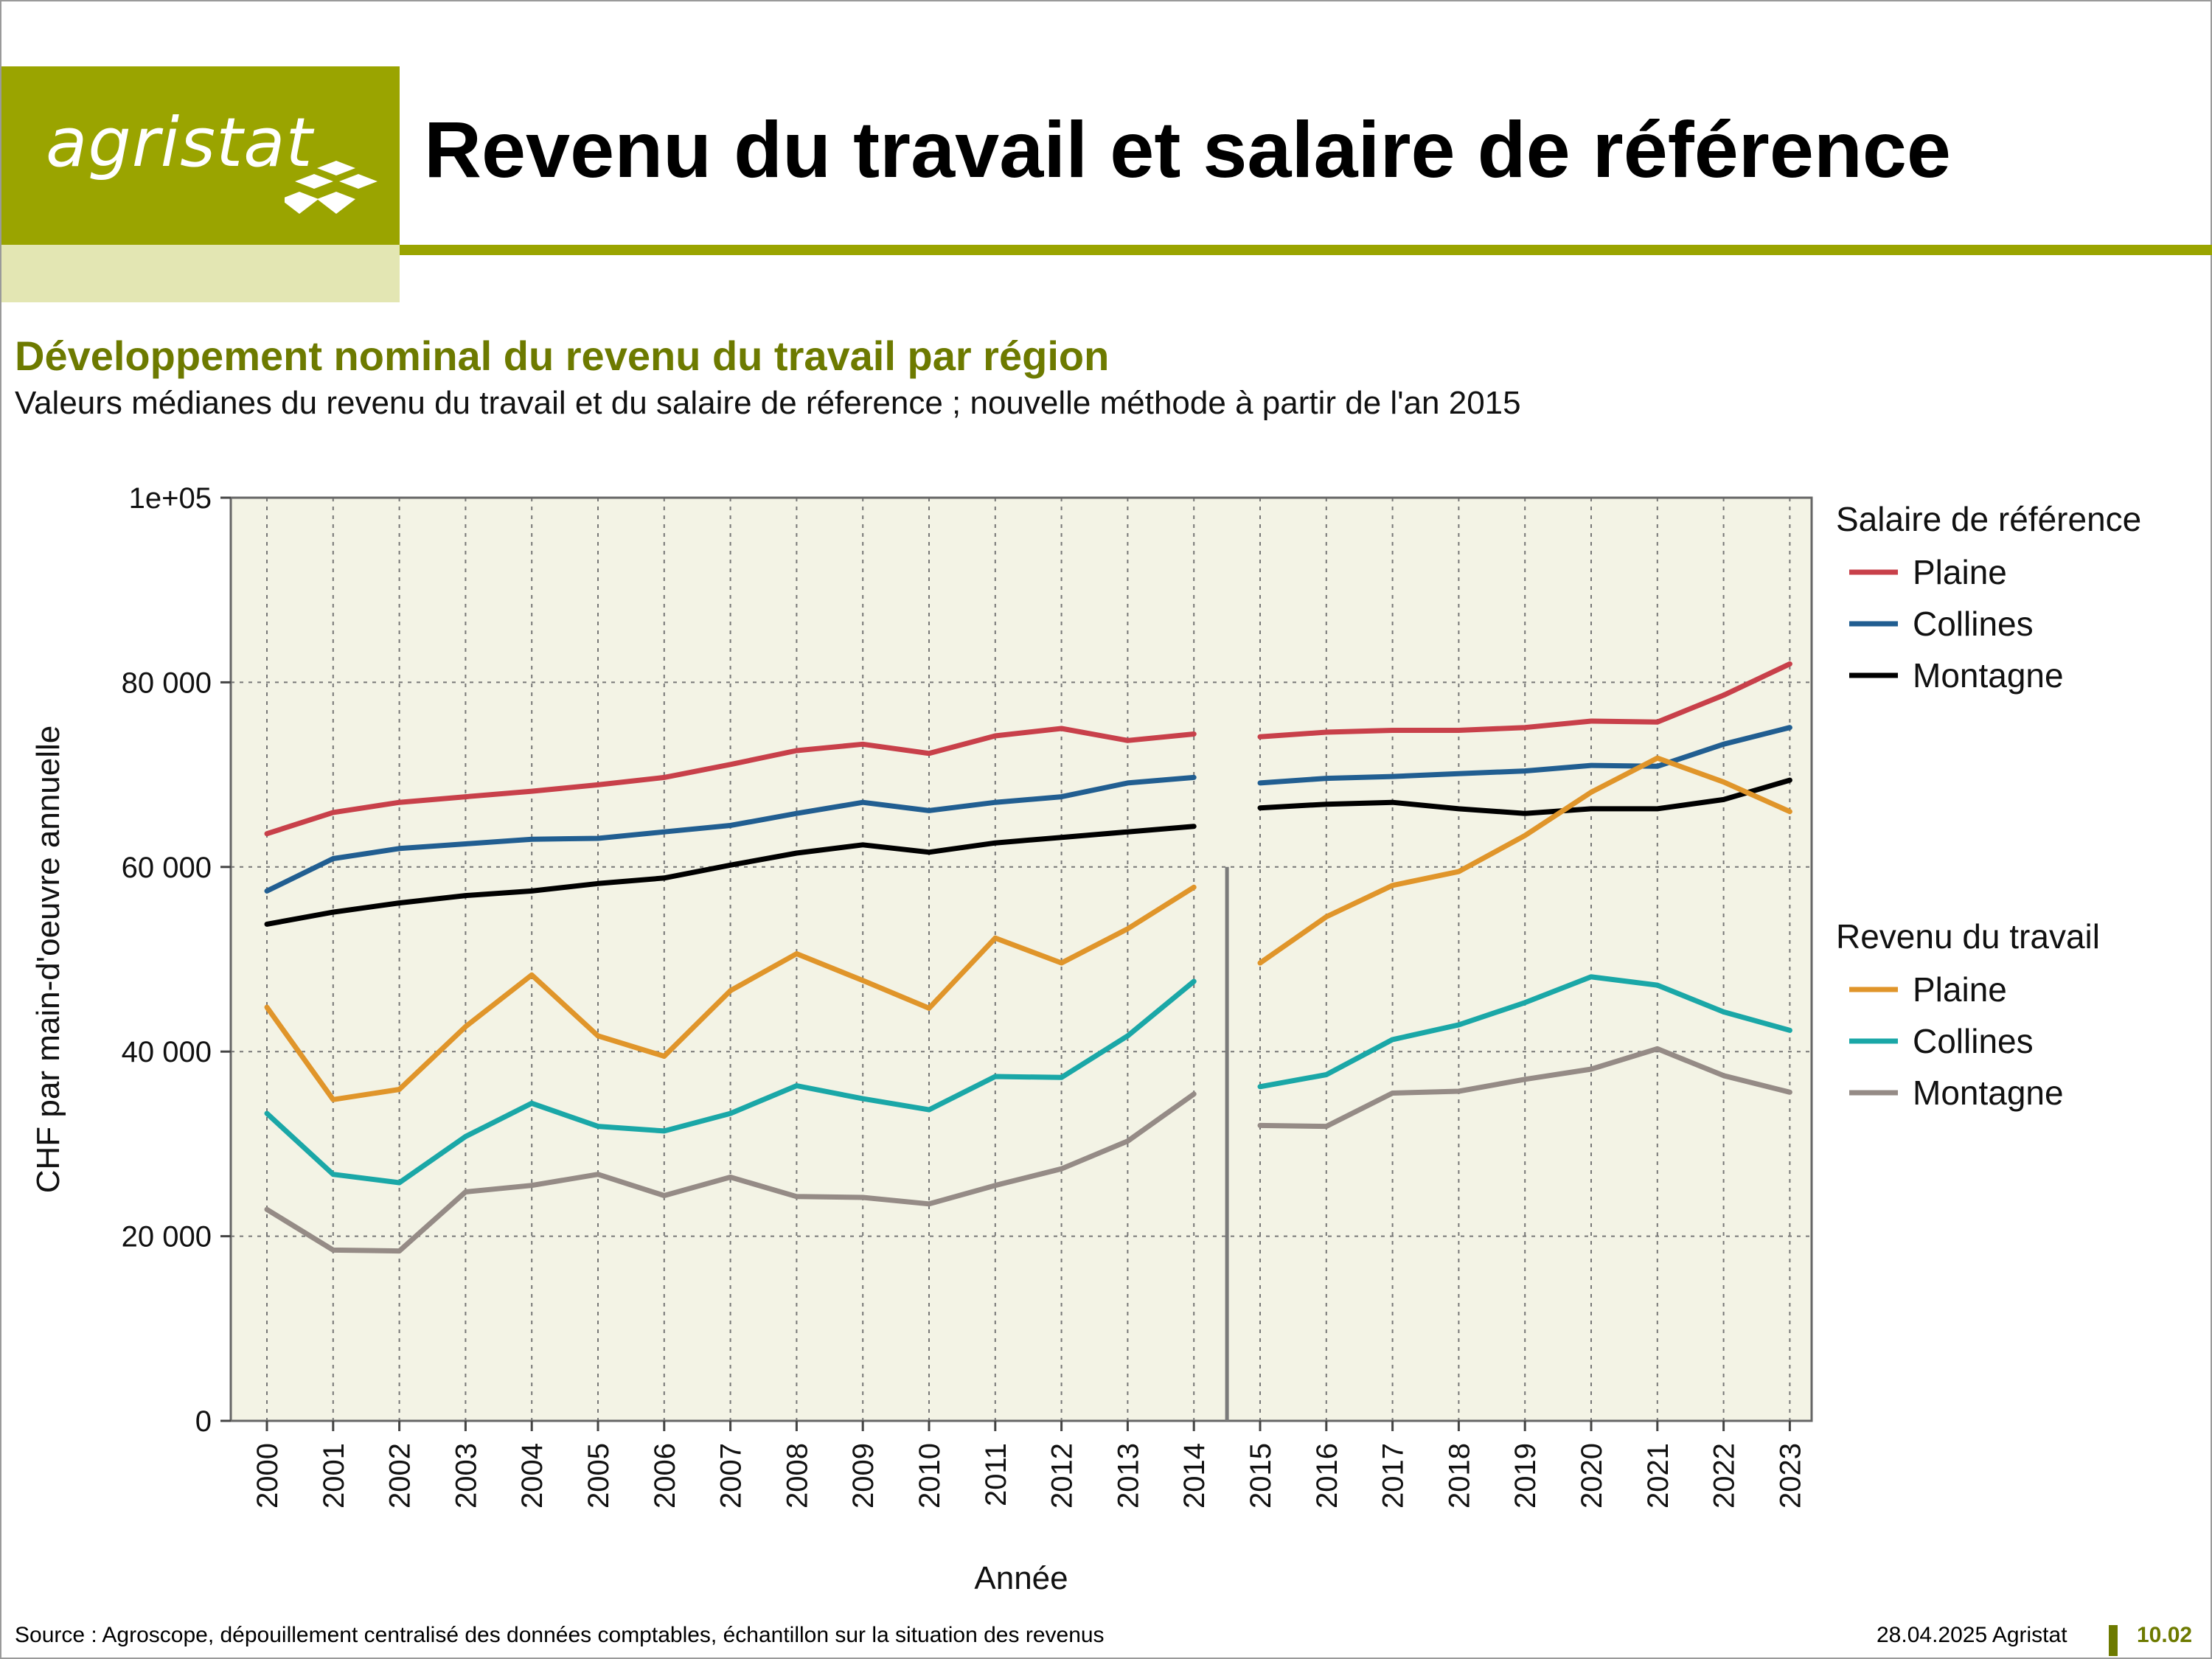 Image resolution: width=2212 pixels, height=1659 pixels. I want to click on y-tick-label: 80 000, so click(167, 683).